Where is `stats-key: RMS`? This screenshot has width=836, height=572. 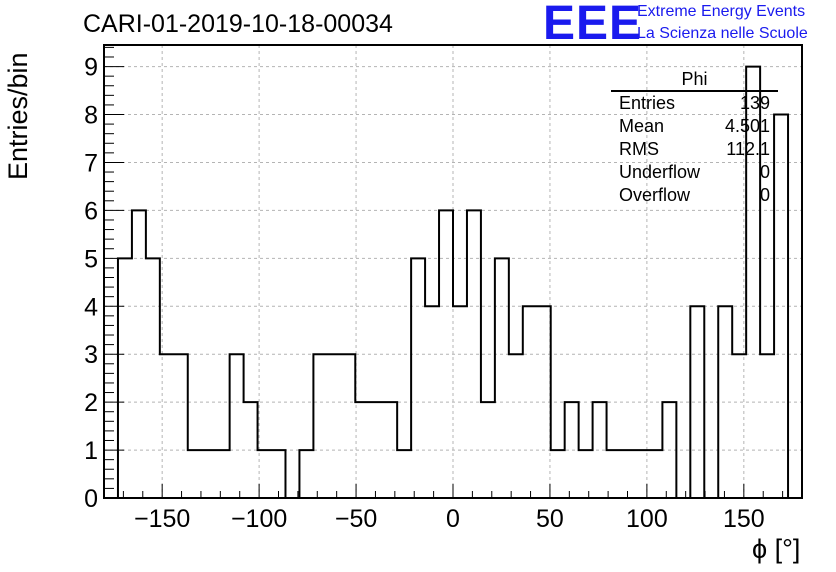 stats-key: RMS is located at coordinates (639, 149).